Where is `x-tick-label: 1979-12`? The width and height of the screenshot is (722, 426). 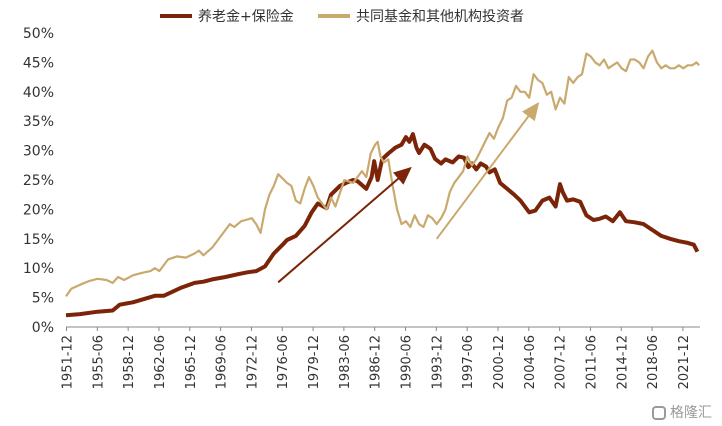
x-tick-label: 1979-12 is located at coordinates (314, 362).